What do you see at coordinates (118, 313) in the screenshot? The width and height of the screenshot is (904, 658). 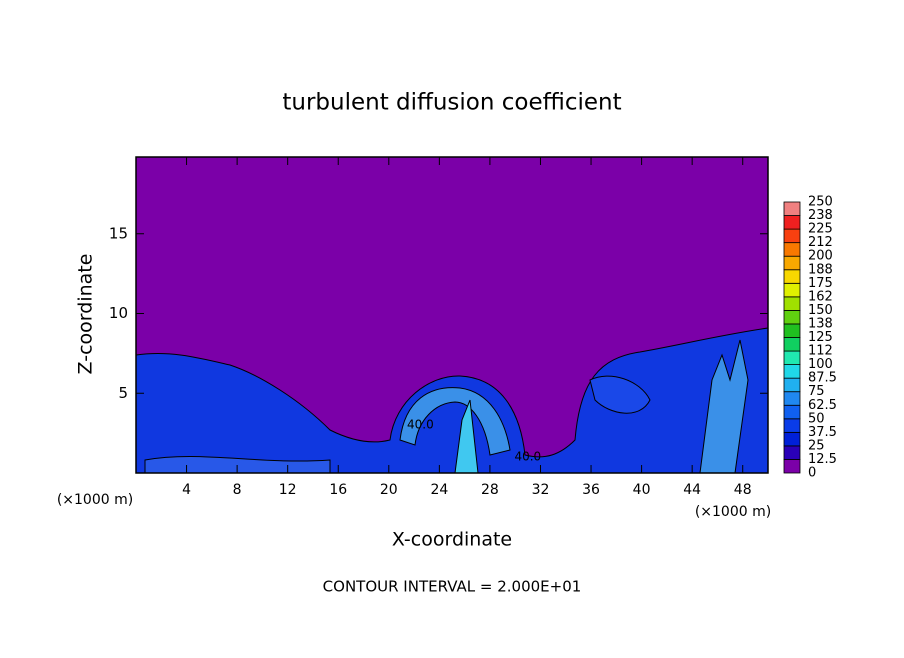 I see `y-tick-label: 10` at bounding box center [118, 313].